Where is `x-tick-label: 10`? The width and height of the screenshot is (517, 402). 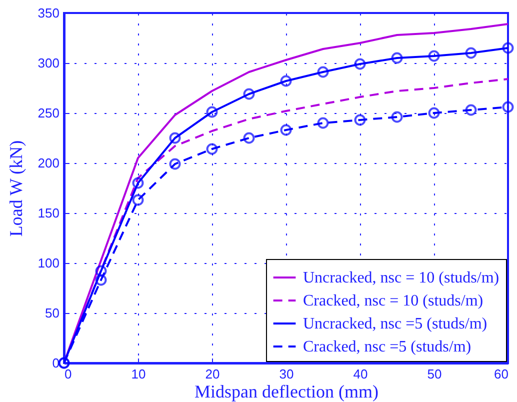 x-tick-label: 10 is located at coordinates (138, 374).